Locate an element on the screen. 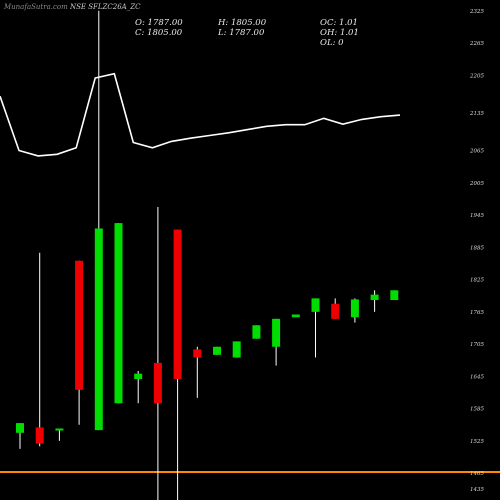 This screenshot has width=500, height=500. line-path is located at coordinates (200, 114).